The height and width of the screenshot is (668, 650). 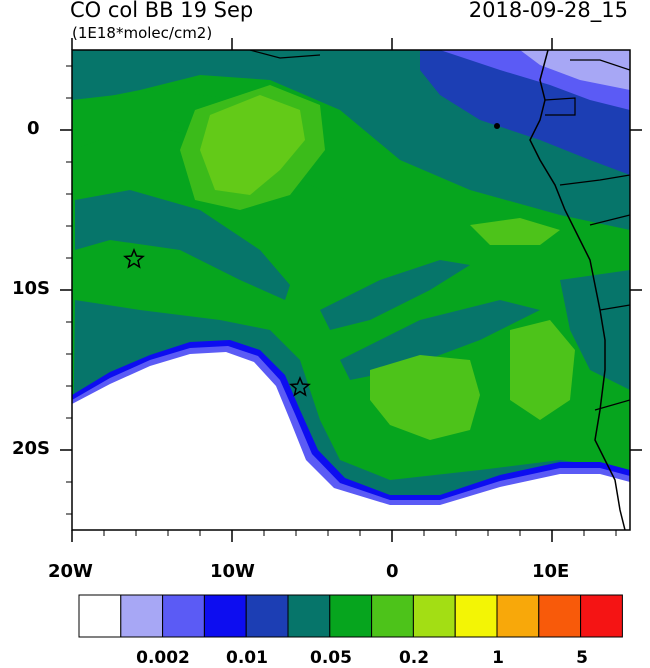 I want to click on timestamp-label: 2018-09-28_15, so click(x=548, y=11).